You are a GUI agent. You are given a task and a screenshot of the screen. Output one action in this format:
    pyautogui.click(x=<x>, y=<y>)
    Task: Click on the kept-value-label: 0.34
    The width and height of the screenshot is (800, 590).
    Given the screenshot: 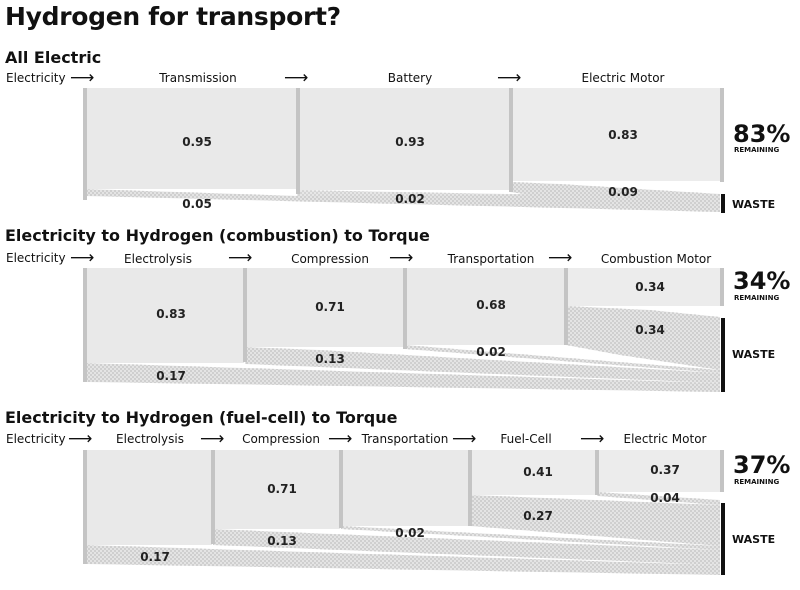 What is the action you would take?
    pyautogui.click(x=650, y=287)
    